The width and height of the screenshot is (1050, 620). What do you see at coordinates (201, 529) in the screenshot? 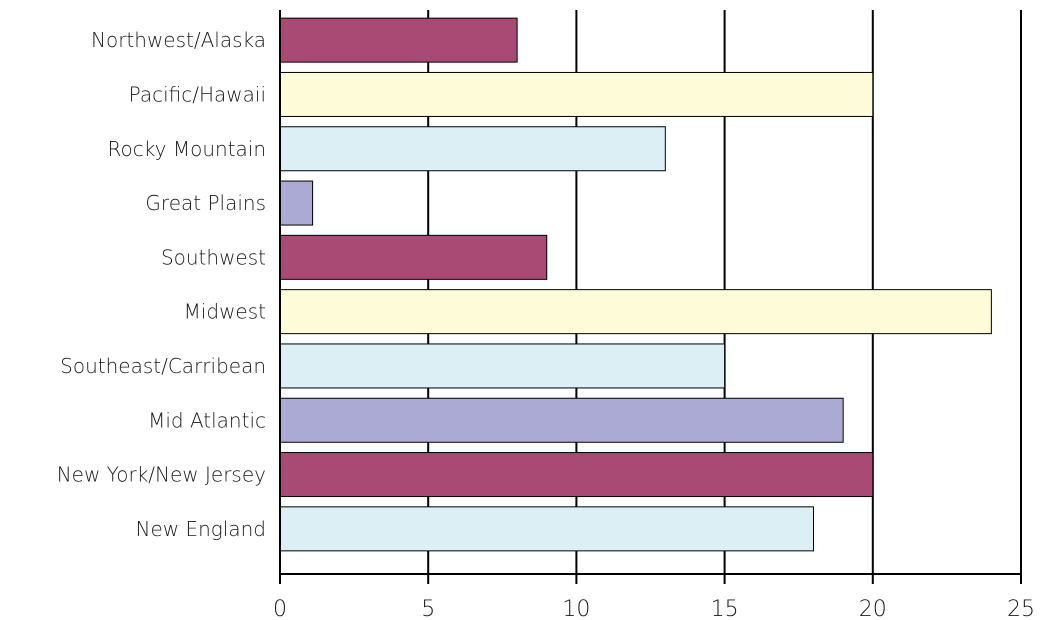
I see `category-label: New England` at bounding box center [201, 529].